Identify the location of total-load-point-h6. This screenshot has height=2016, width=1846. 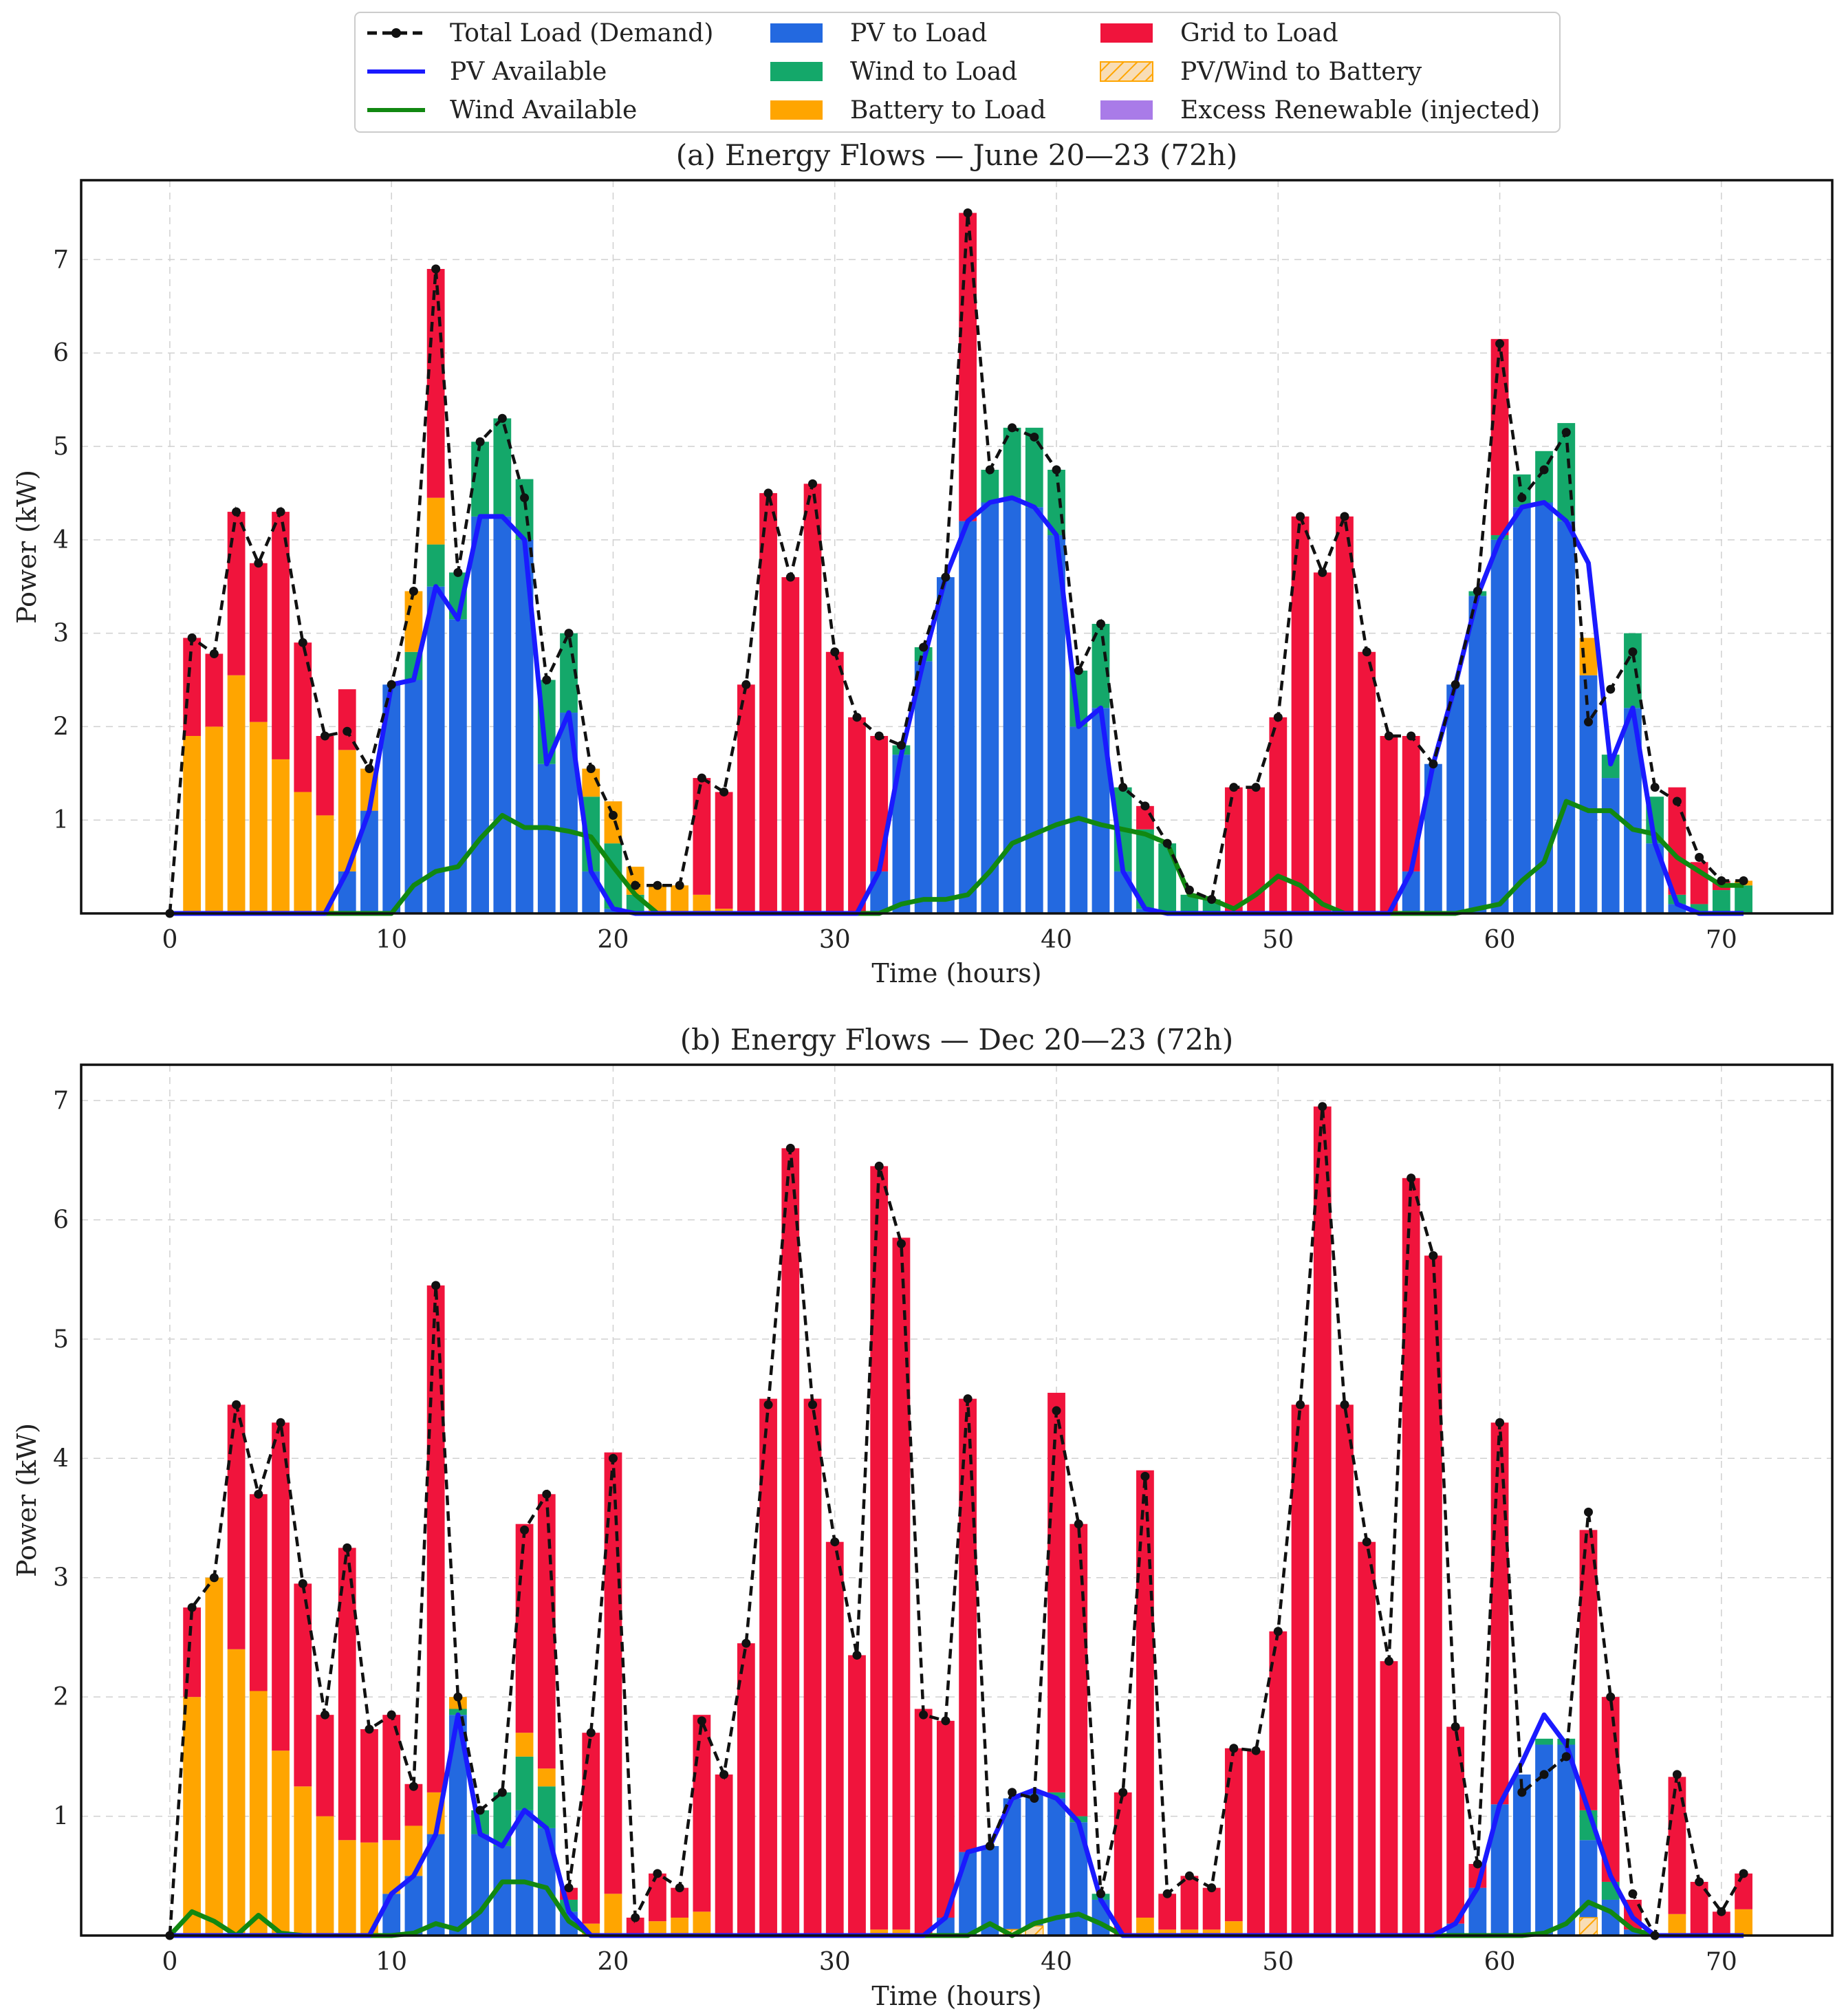
(302, 1583).